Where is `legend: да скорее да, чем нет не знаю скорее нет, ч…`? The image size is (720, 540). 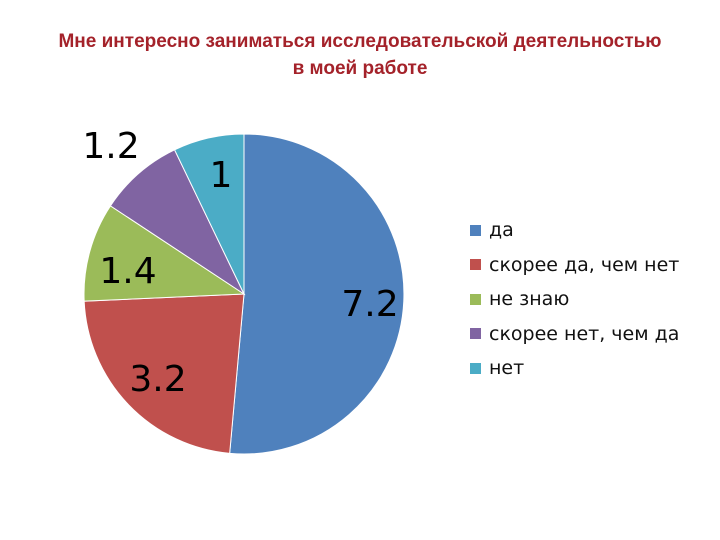 legend: да скорее да, чем нет не знаю скорее нет, ч… is located at coordinates (574, 299).